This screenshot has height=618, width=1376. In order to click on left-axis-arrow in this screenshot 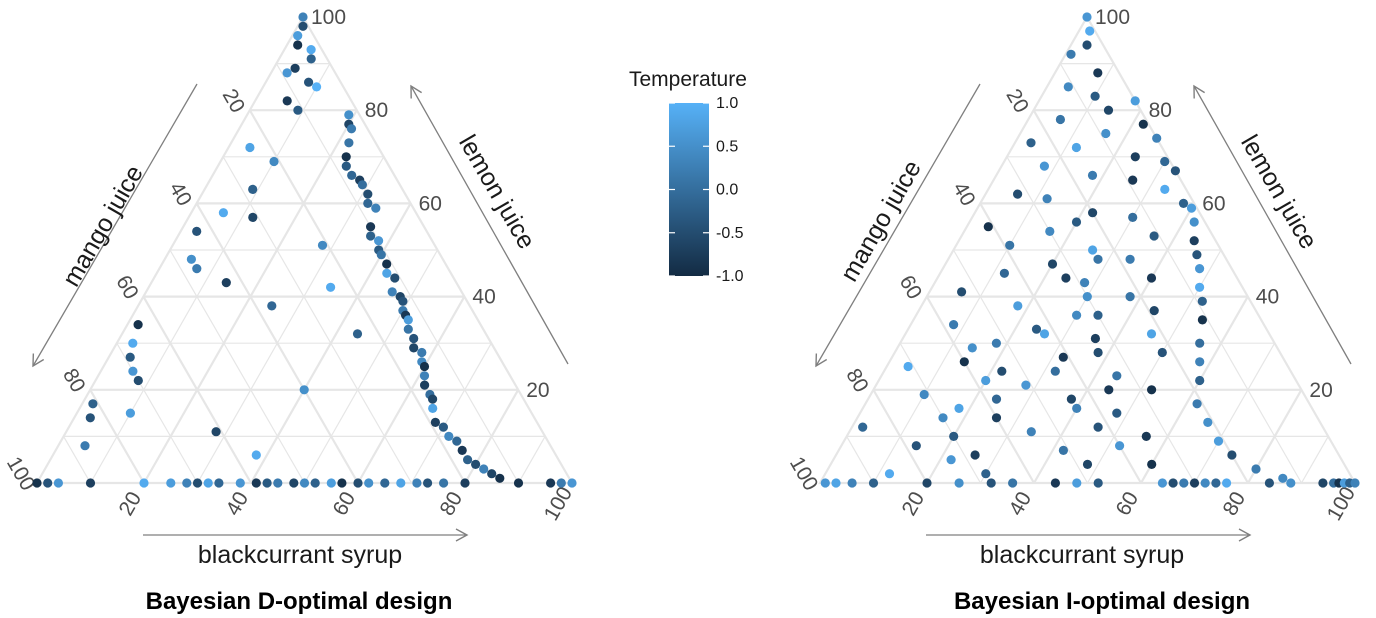, I will do `click(115, 225)`.